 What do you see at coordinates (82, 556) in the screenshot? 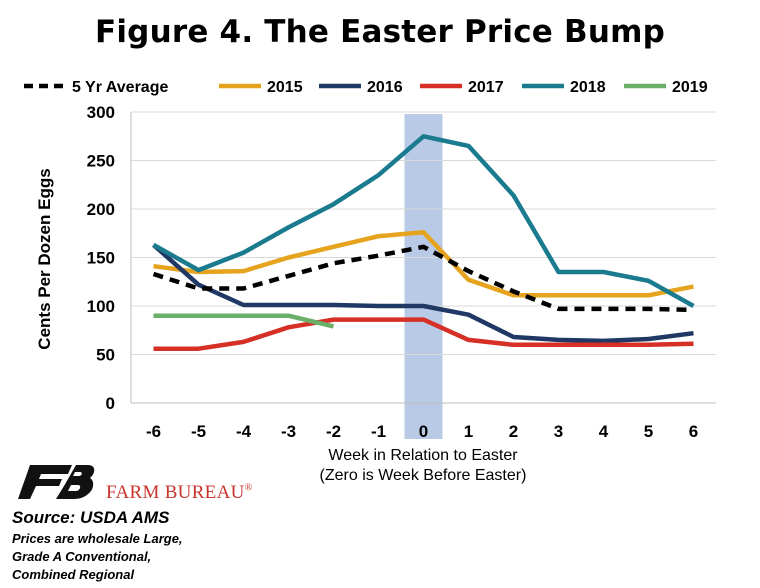
I see `price-note-line-2: Grade A Conventional,` at bounding box center [82, 556].